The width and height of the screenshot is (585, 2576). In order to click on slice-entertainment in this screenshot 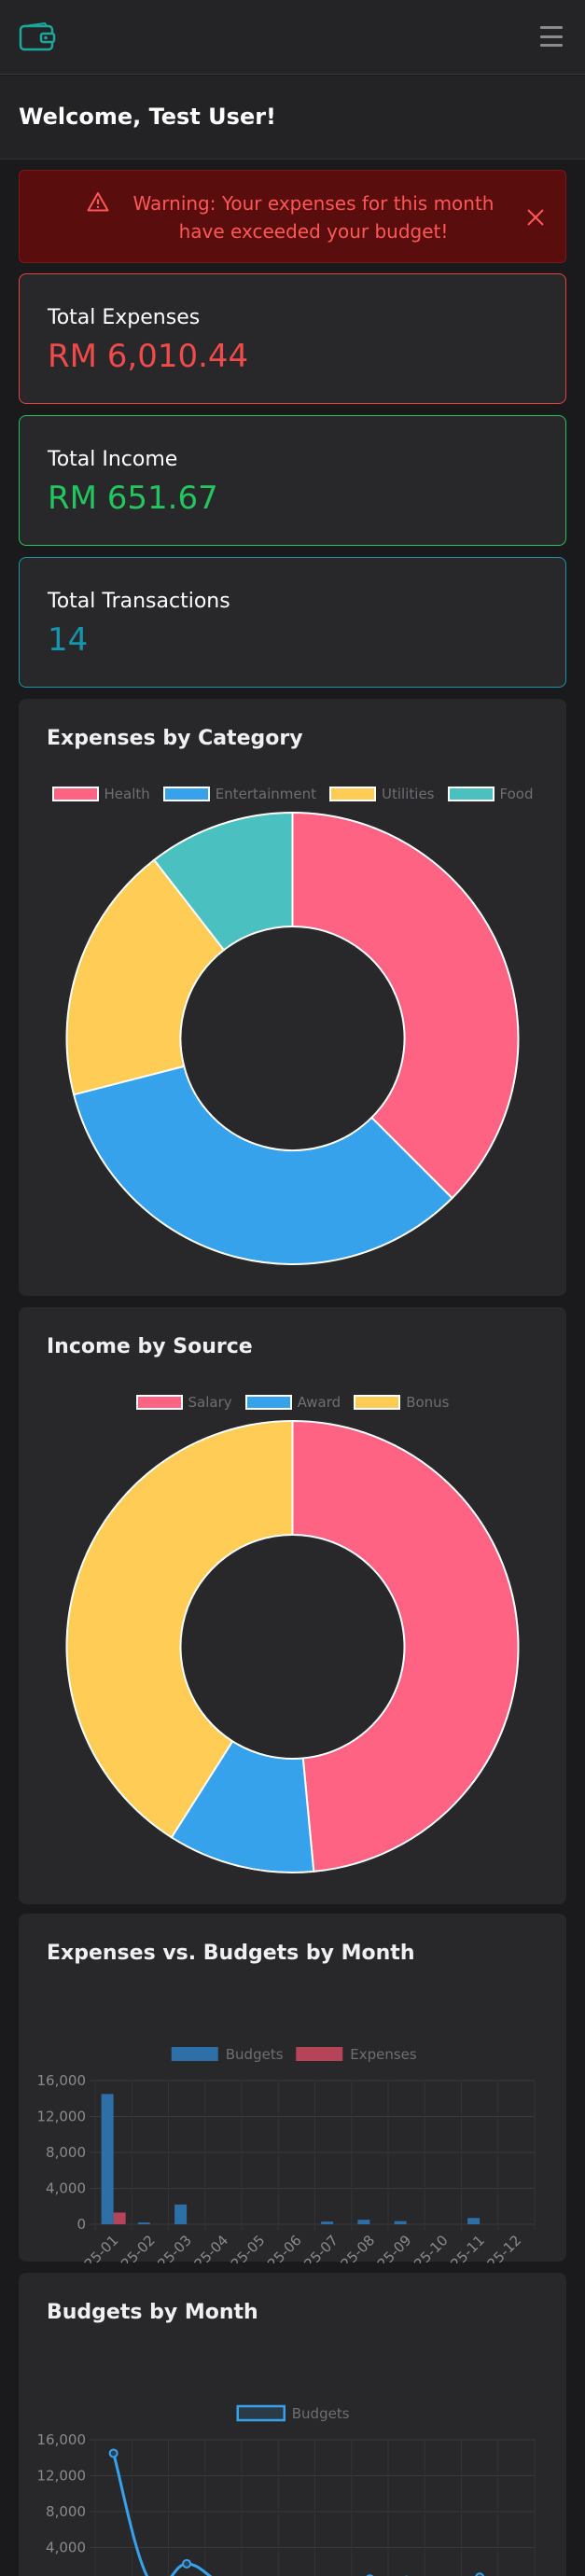, I will do `click(263, 1165)`.